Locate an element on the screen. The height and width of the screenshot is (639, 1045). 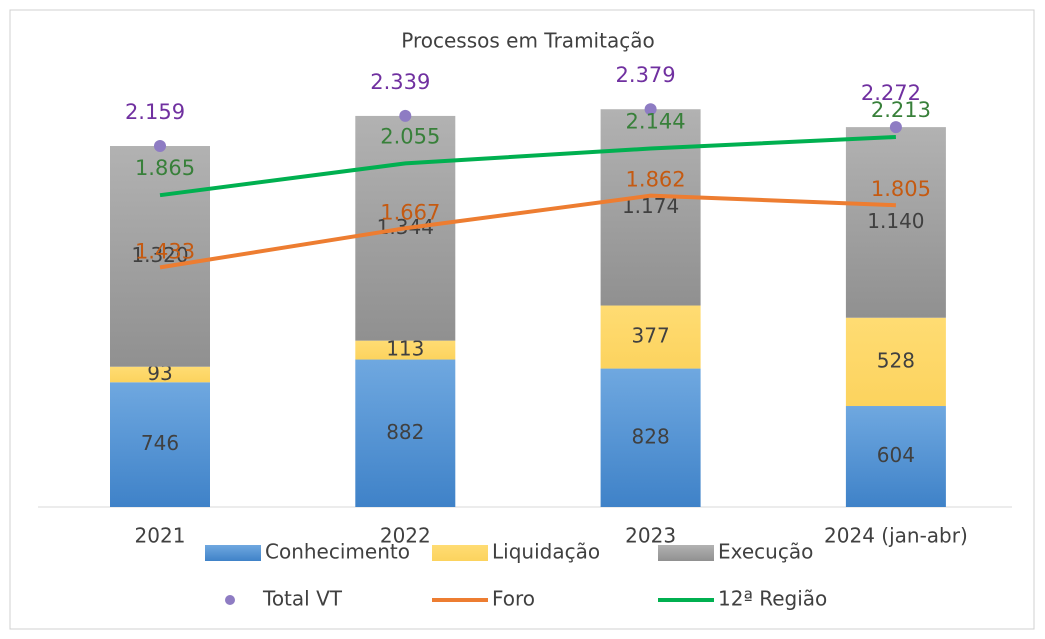
legend-label: Total VT is located at coordinates (302, 599).